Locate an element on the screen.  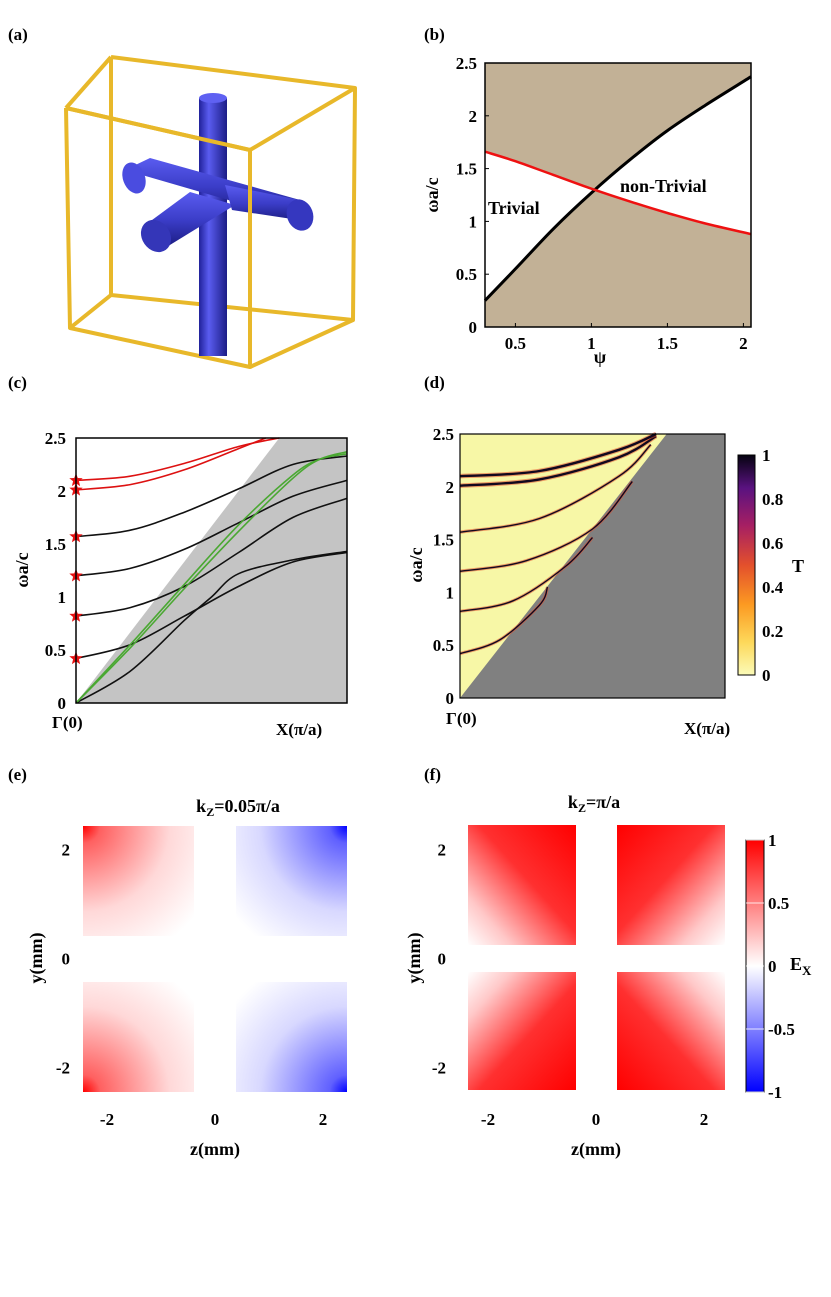
colorbar-tick-labels: 0 0.2 0.4 0.6 0.8 1 is located at coordinates (773, 565).